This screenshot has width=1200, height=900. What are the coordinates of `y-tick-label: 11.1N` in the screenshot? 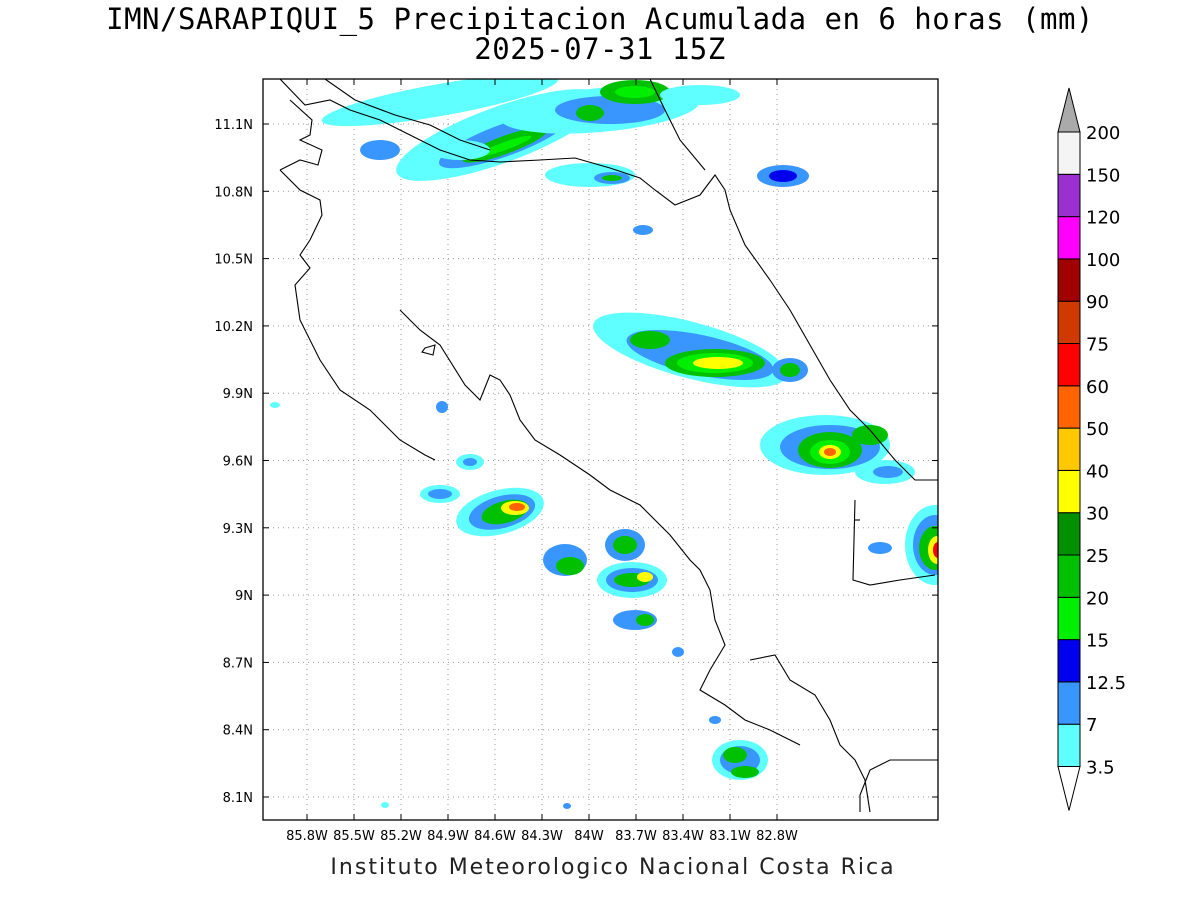 It's located at (233, 125).